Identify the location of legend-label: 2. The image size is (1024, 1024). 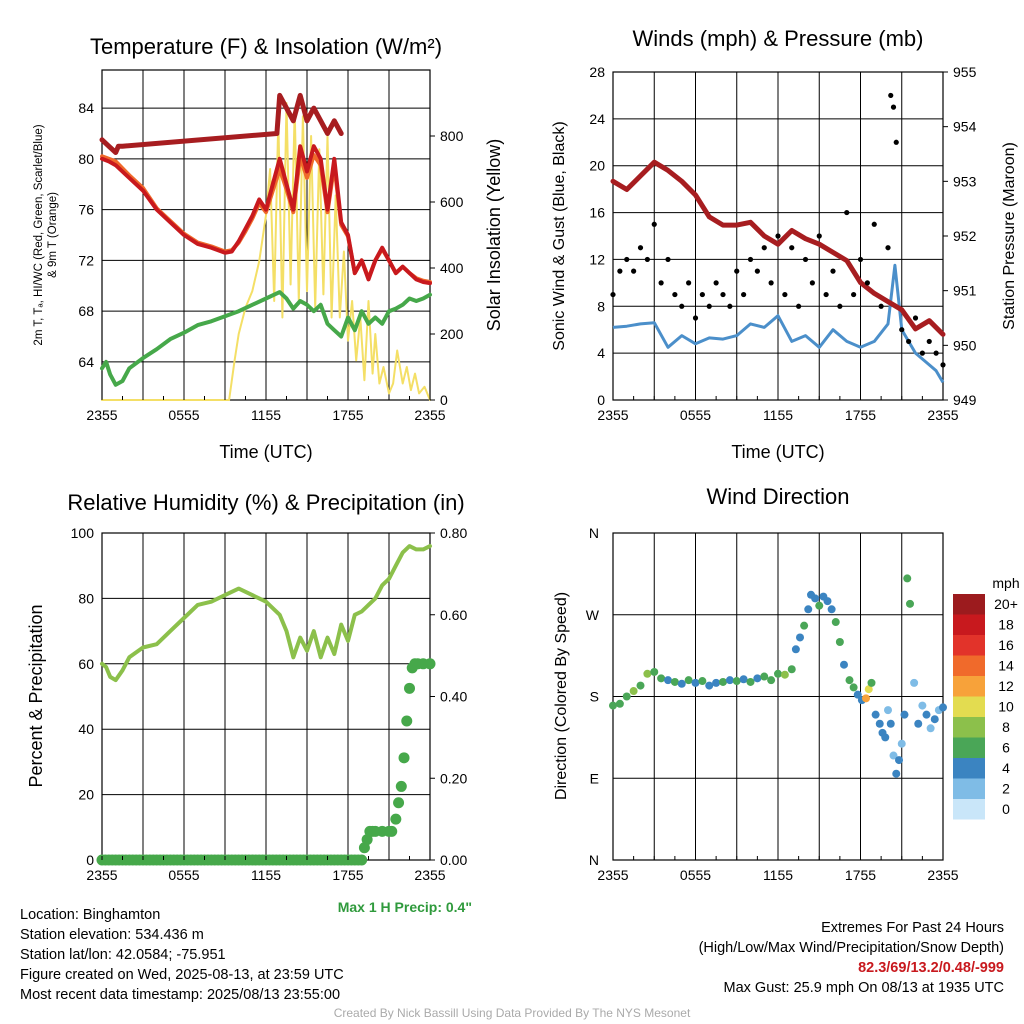
(1006, 789).